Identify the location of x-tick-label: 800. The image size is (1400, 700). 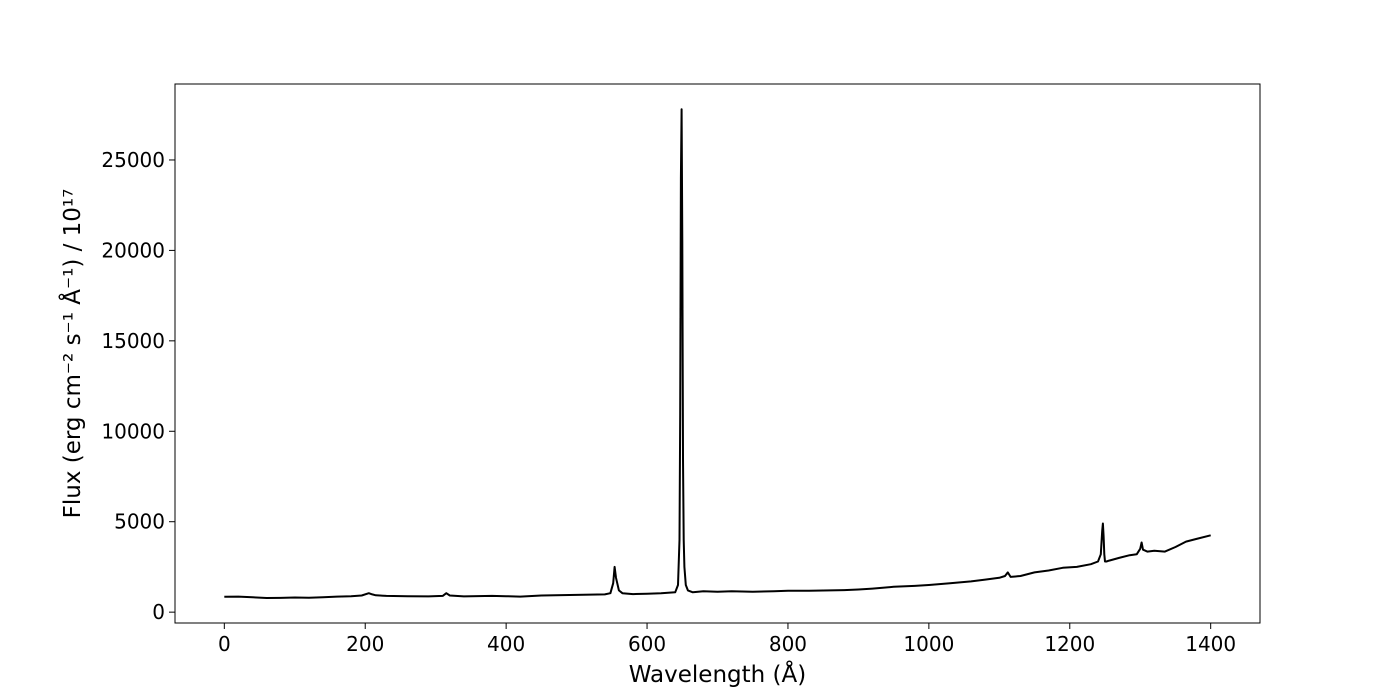
(788, 644).